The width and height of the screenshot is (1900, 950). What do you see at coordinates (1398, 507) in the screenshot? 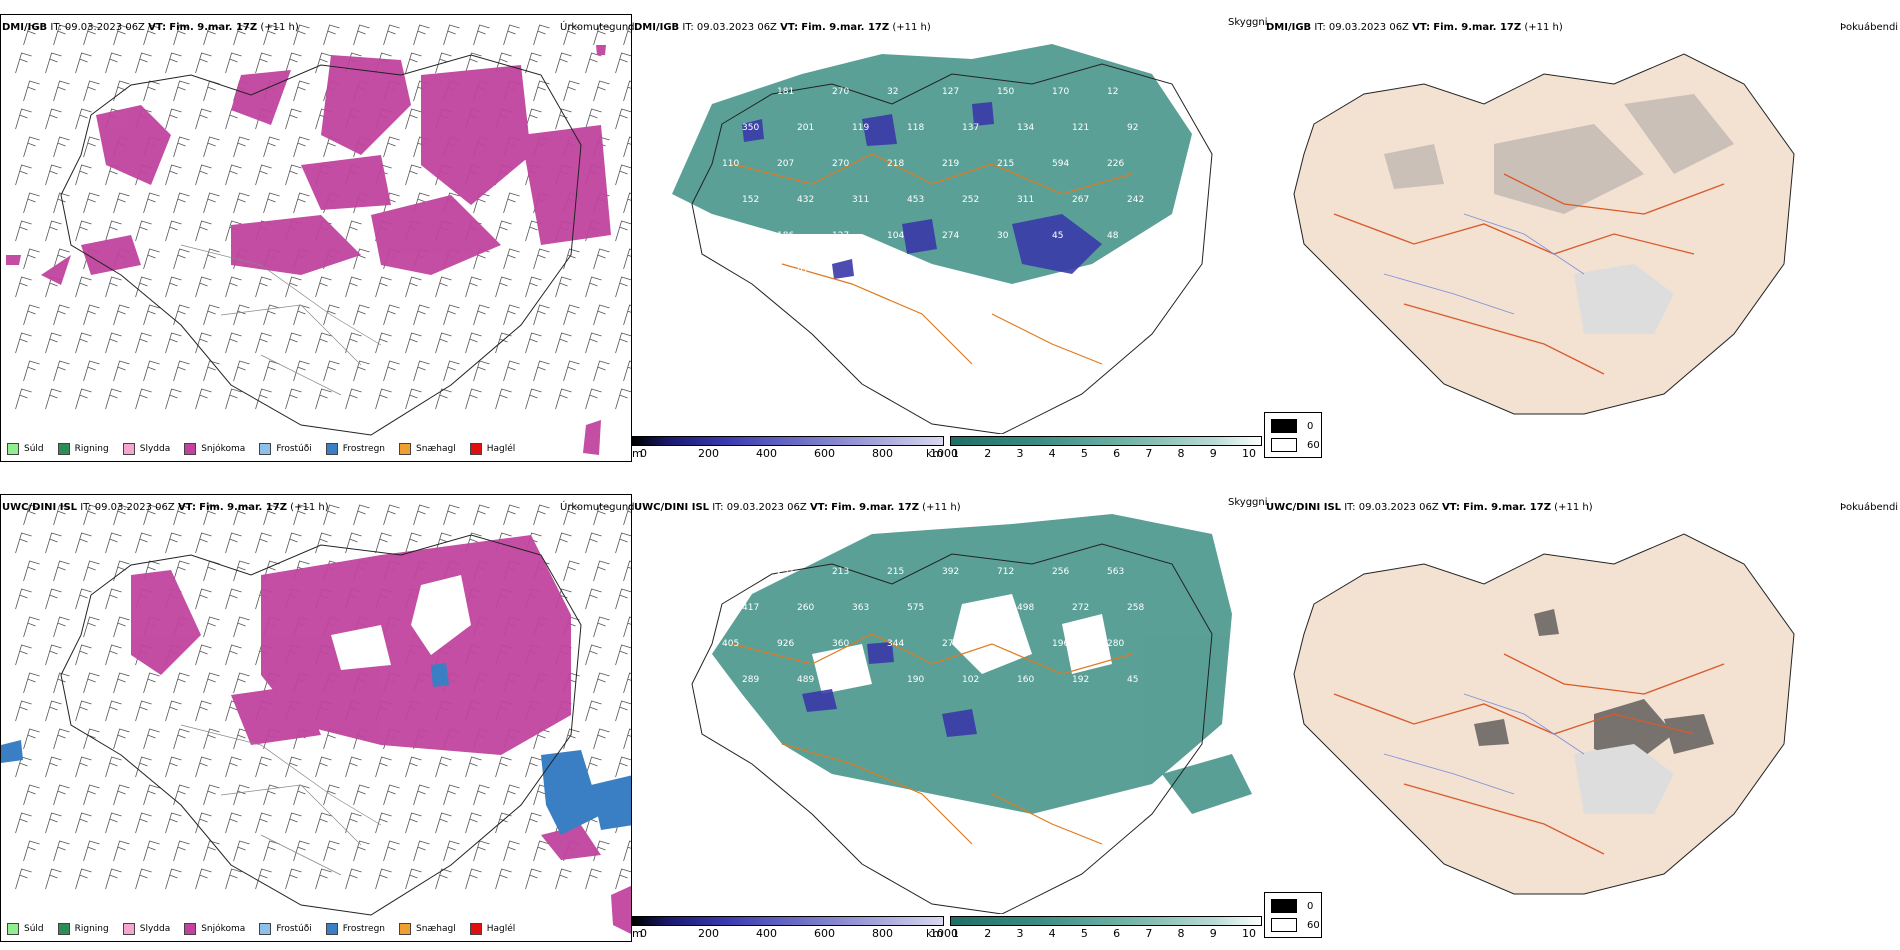
I see `row2-fog-it-value: 09.03.2023 06Z` at bounding box center [1398, 507].